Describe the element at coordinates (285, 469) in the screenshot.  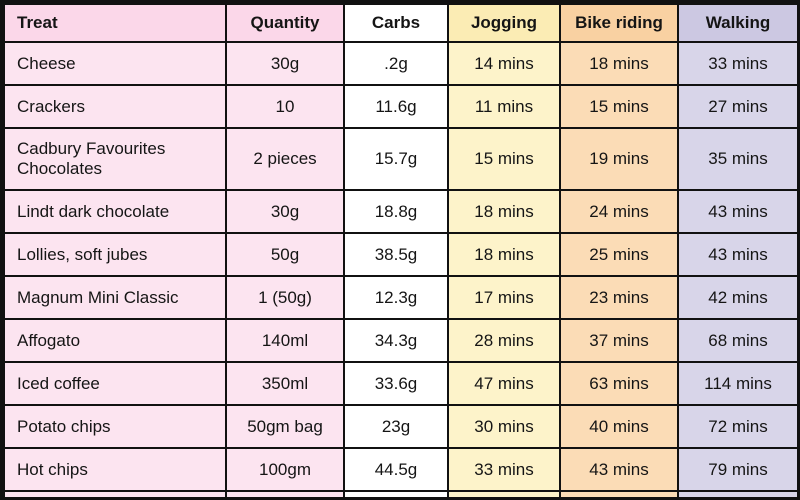
I see `cell-quantity: 100gm` at that location.